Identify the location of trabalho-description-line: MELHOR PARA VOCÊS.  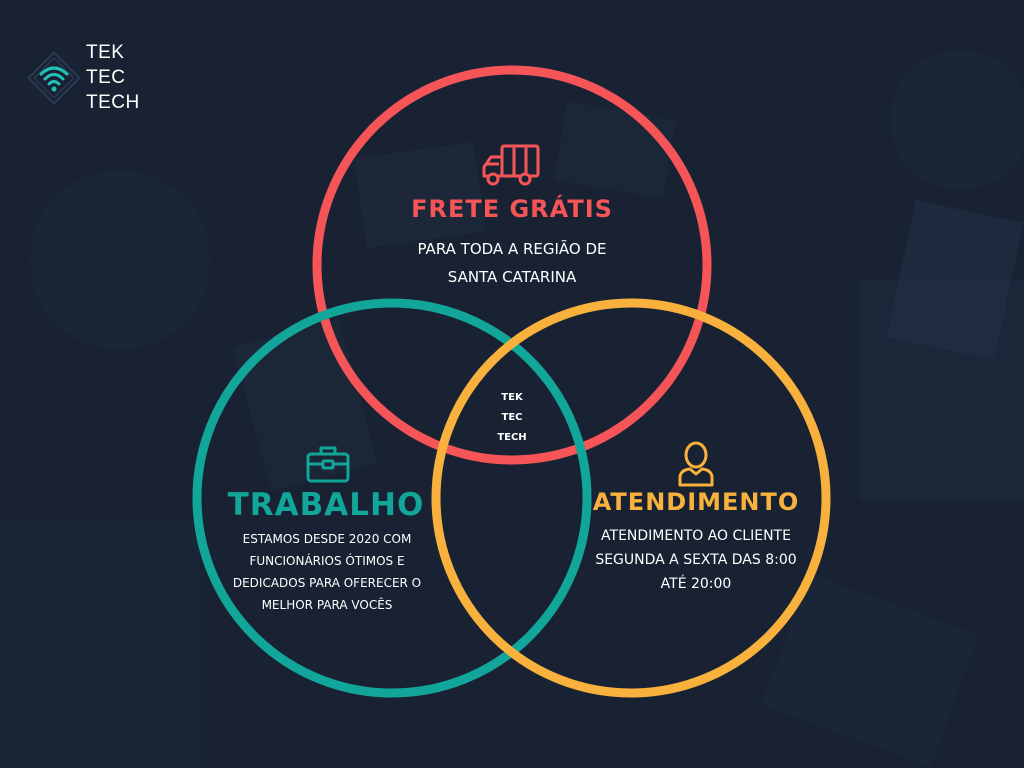
(327, 605).